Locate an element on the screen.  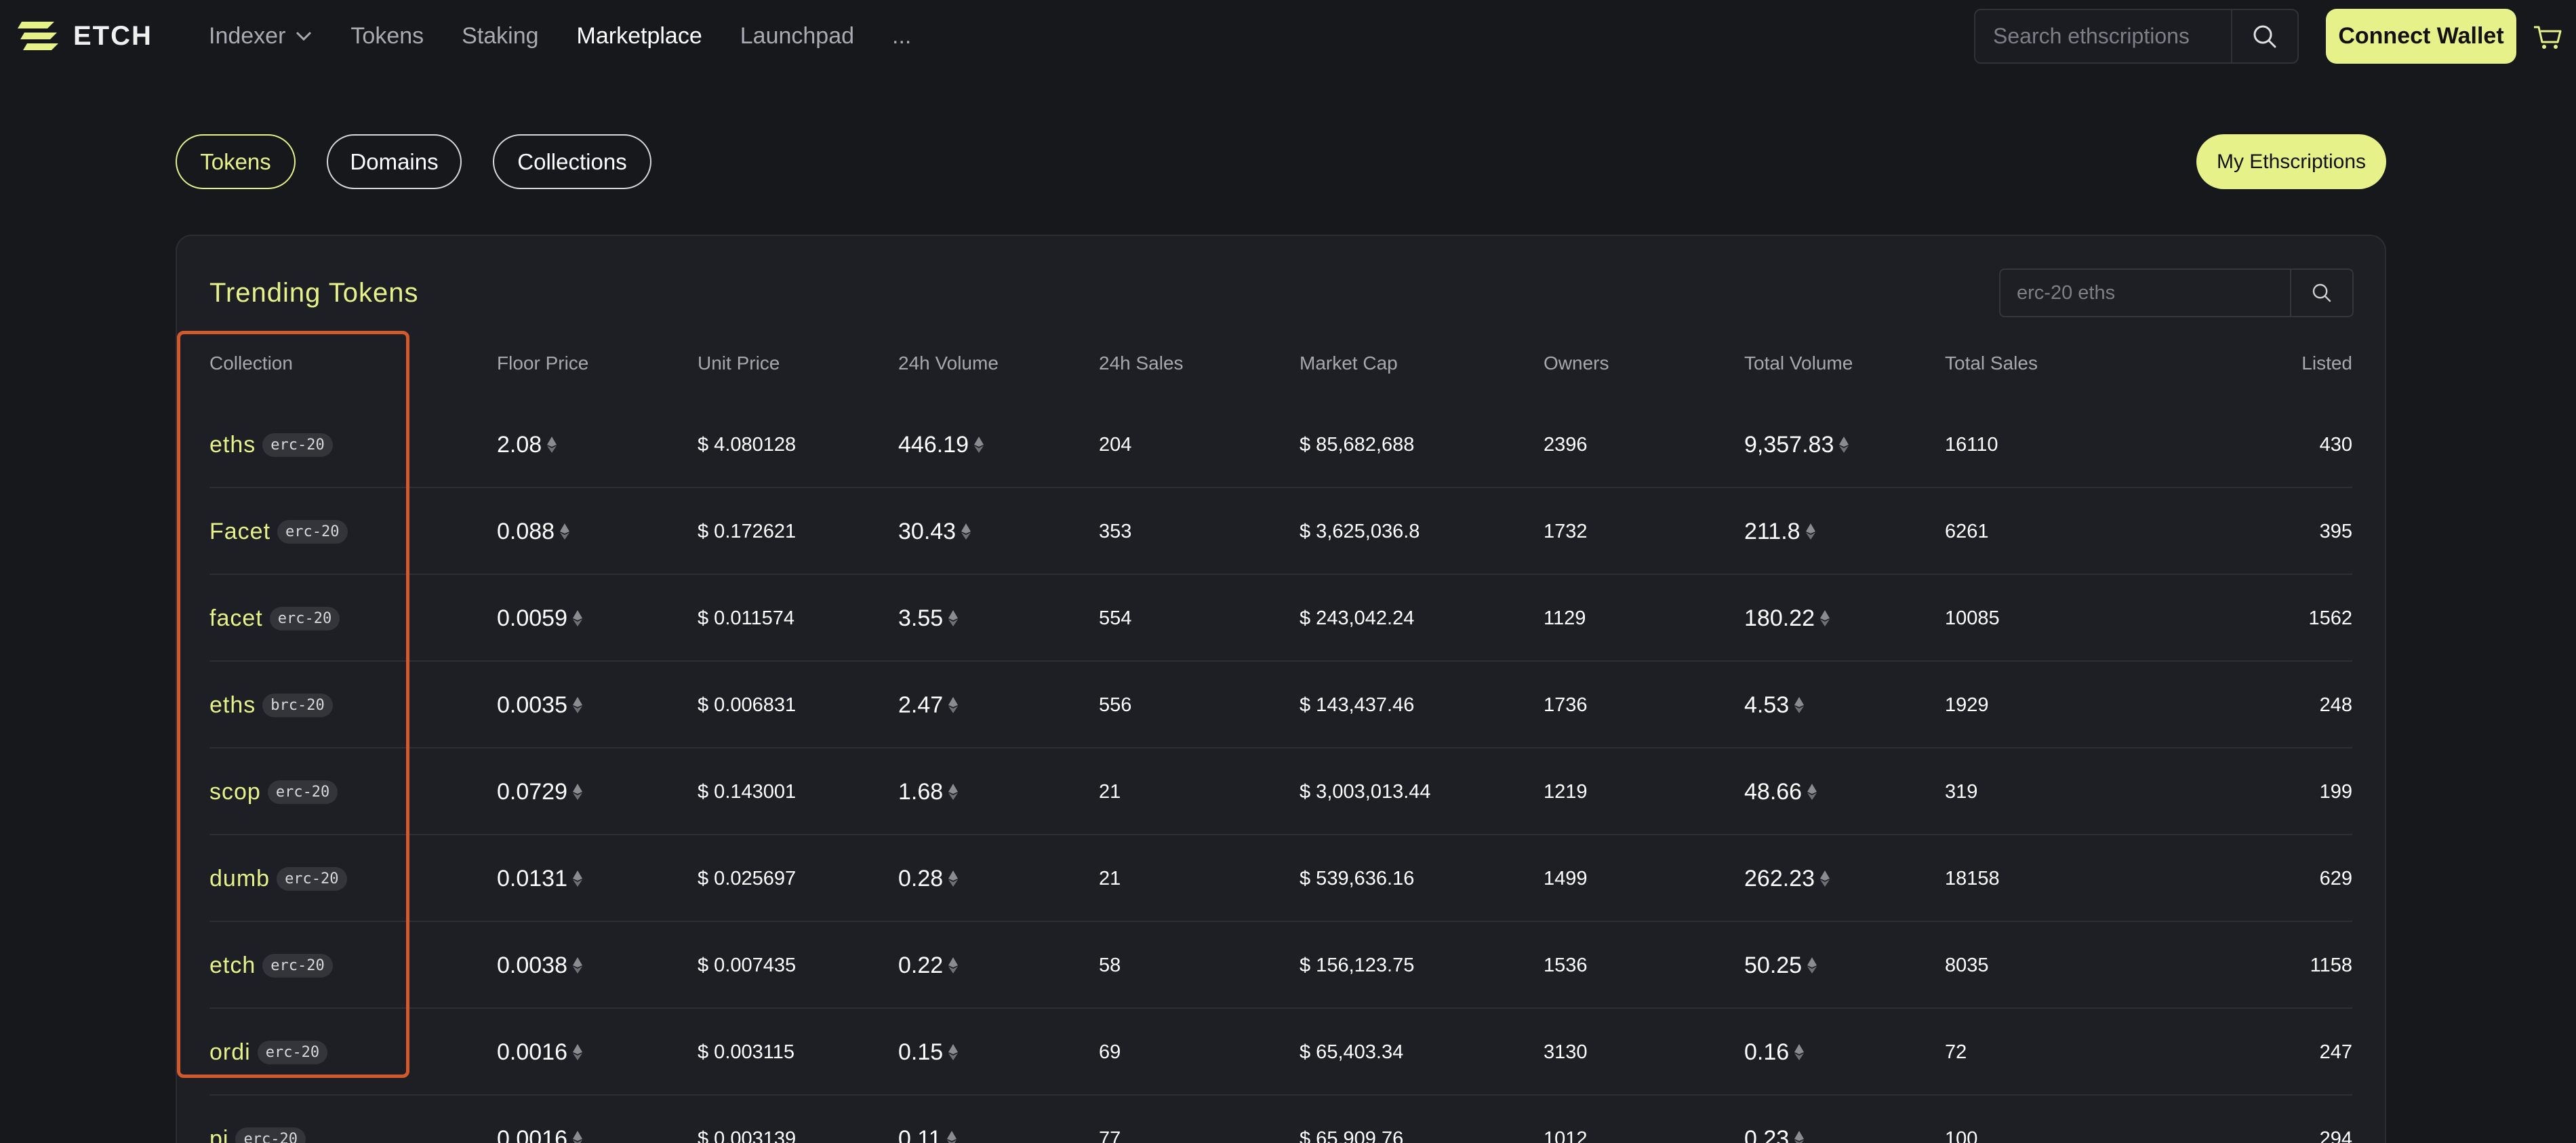
owners: 1012 is located at coordinates (1566, 1135).